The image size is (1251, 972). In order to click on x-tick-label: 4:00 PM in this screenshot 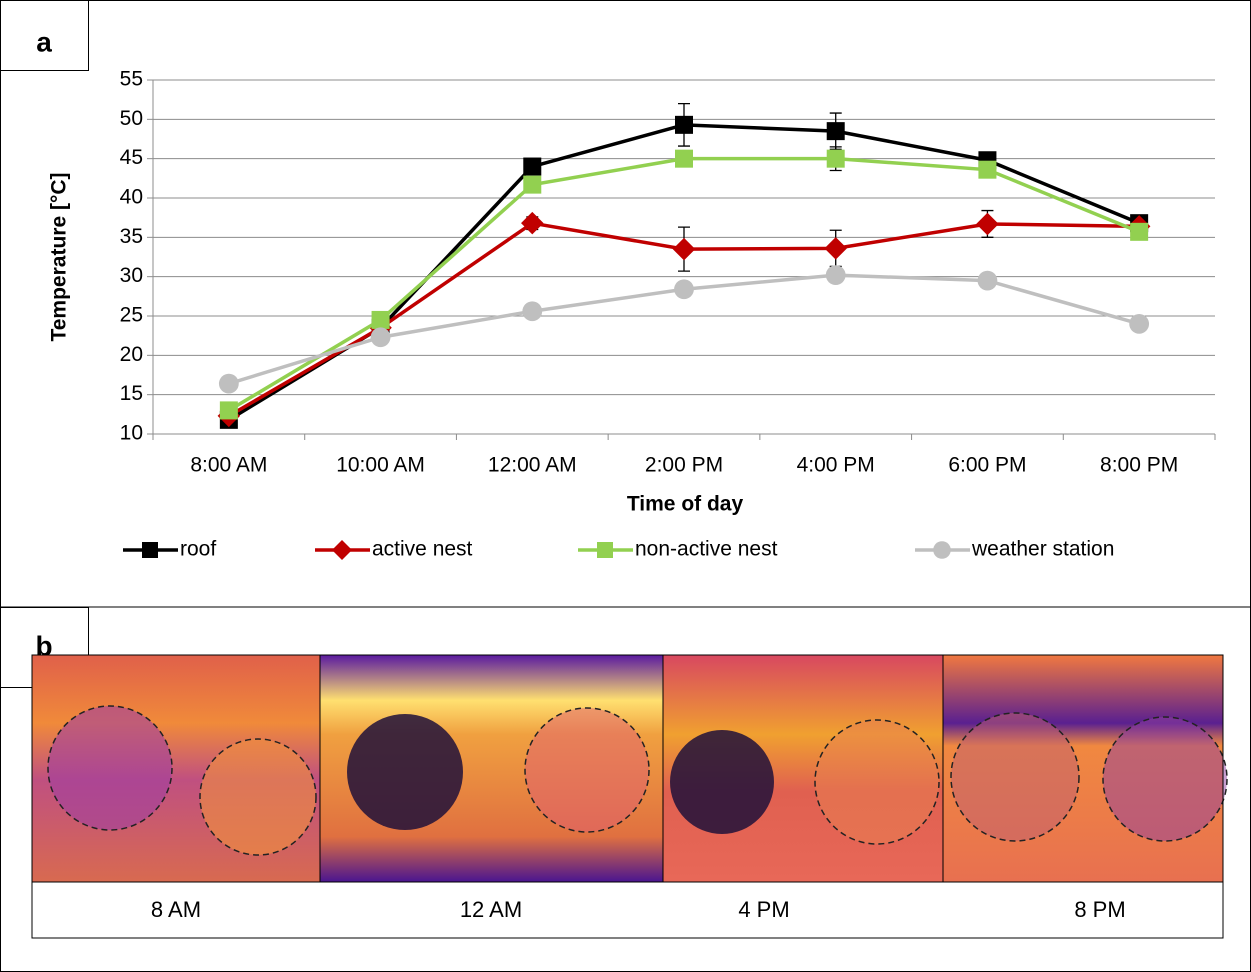, I will do `click(836, 465)`.